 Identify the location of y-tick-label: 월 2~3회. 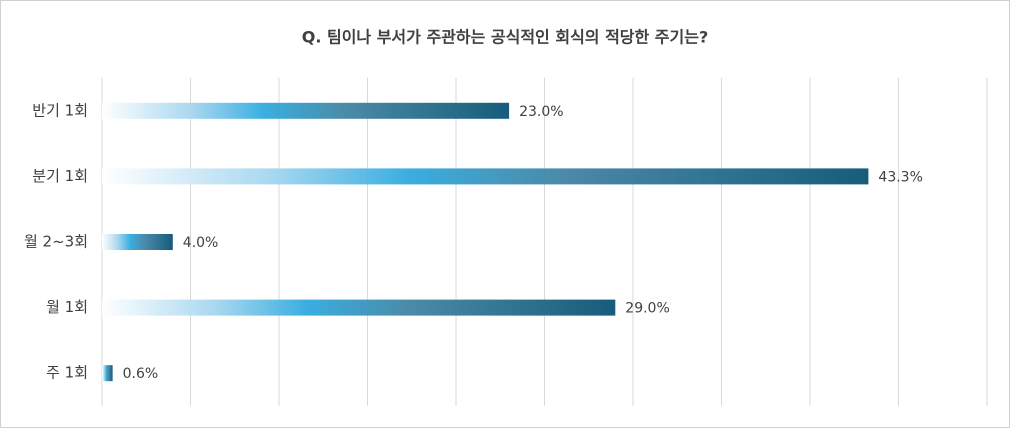
(56, 242).